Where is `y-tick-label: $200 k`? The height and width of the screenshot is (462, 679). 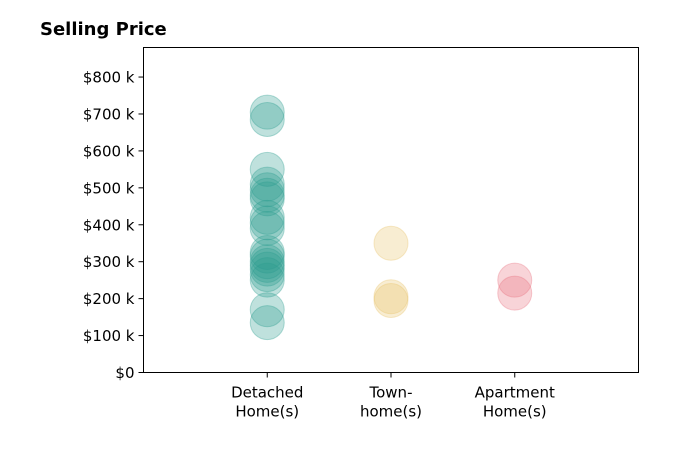
y-tick-label: $200 k is located at coordinates (109, 299).